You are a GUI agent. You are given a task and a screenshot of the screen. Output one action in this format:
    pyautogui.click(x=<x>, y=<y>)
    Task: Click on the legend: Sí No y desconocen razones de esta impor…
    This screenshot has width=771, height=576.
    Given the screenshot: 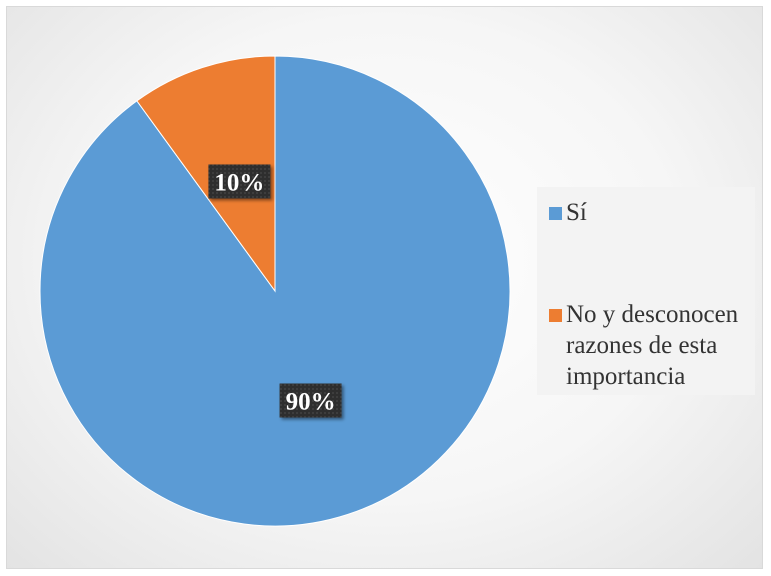 What is the action you would take?
    pyautogui.click(x=646, y=291)
    